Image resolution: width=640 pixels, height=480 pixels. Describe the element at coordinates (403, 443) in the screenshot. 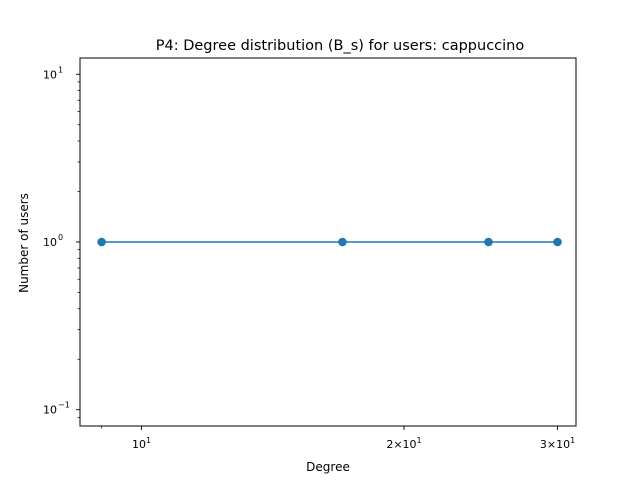

I see `x-tick-label: 2×10¹` at that location.